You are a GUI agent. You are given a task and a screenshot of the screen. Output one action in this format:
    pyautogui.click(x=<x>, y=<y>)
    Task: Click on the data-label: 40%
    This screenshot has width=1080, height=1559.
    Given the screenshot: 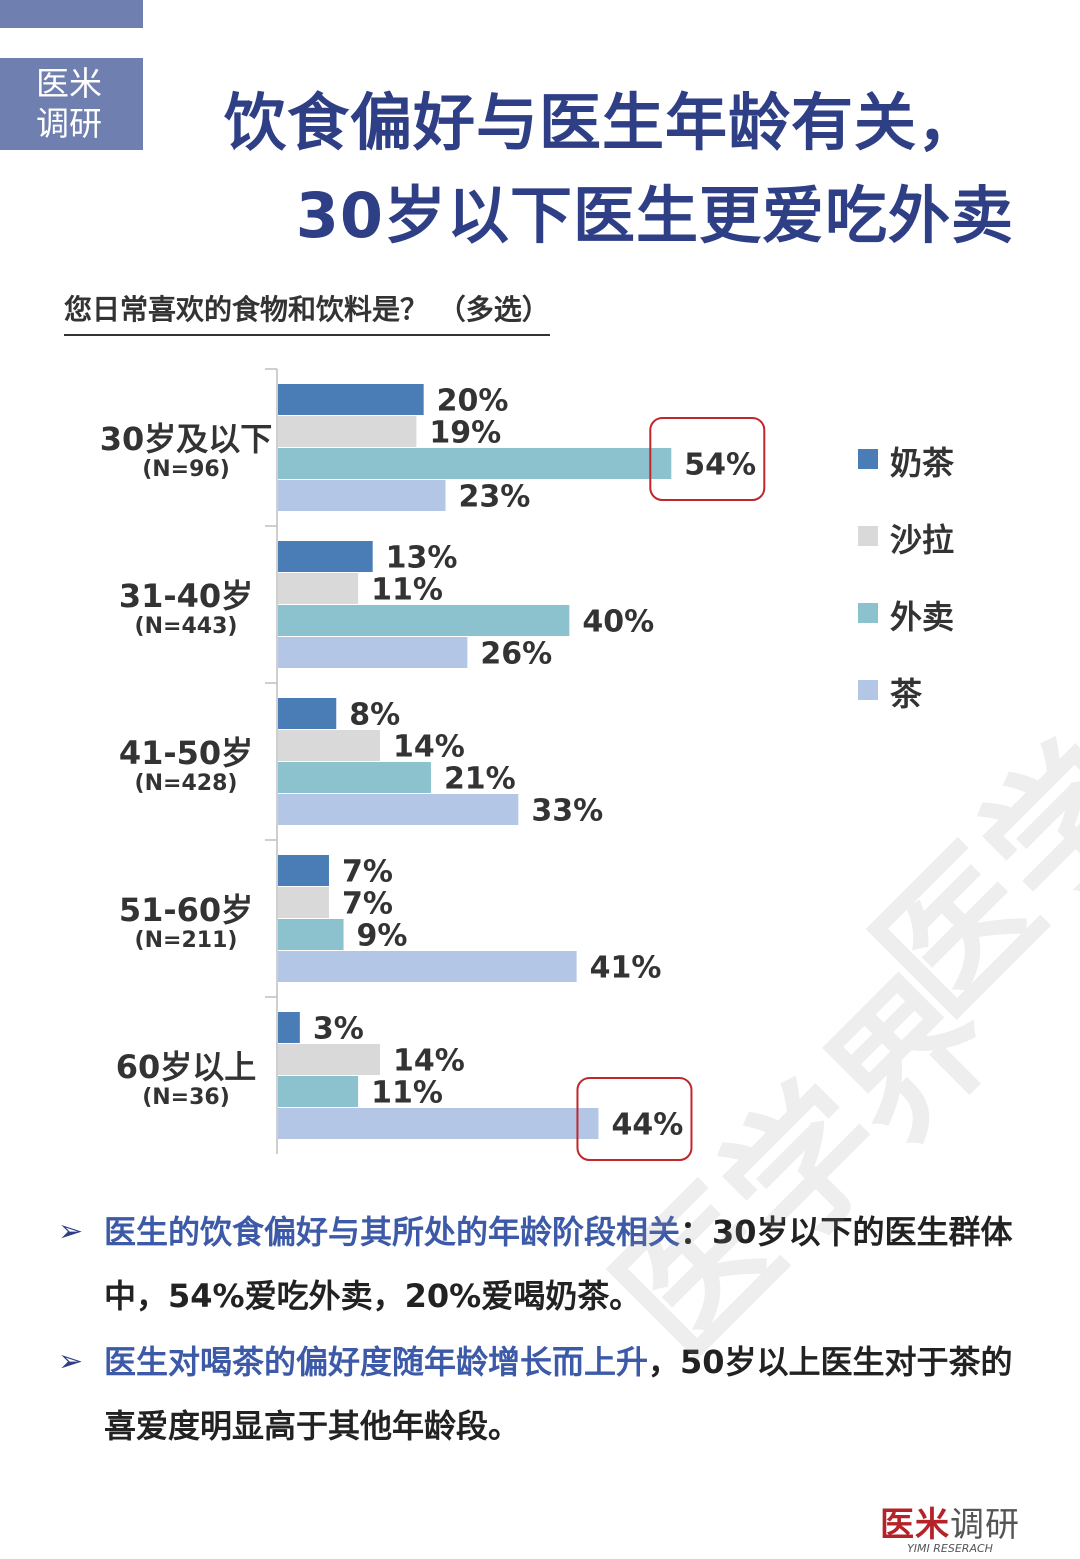 What is the action you would take?
    pyautogui.click(x=618, y=622)
    